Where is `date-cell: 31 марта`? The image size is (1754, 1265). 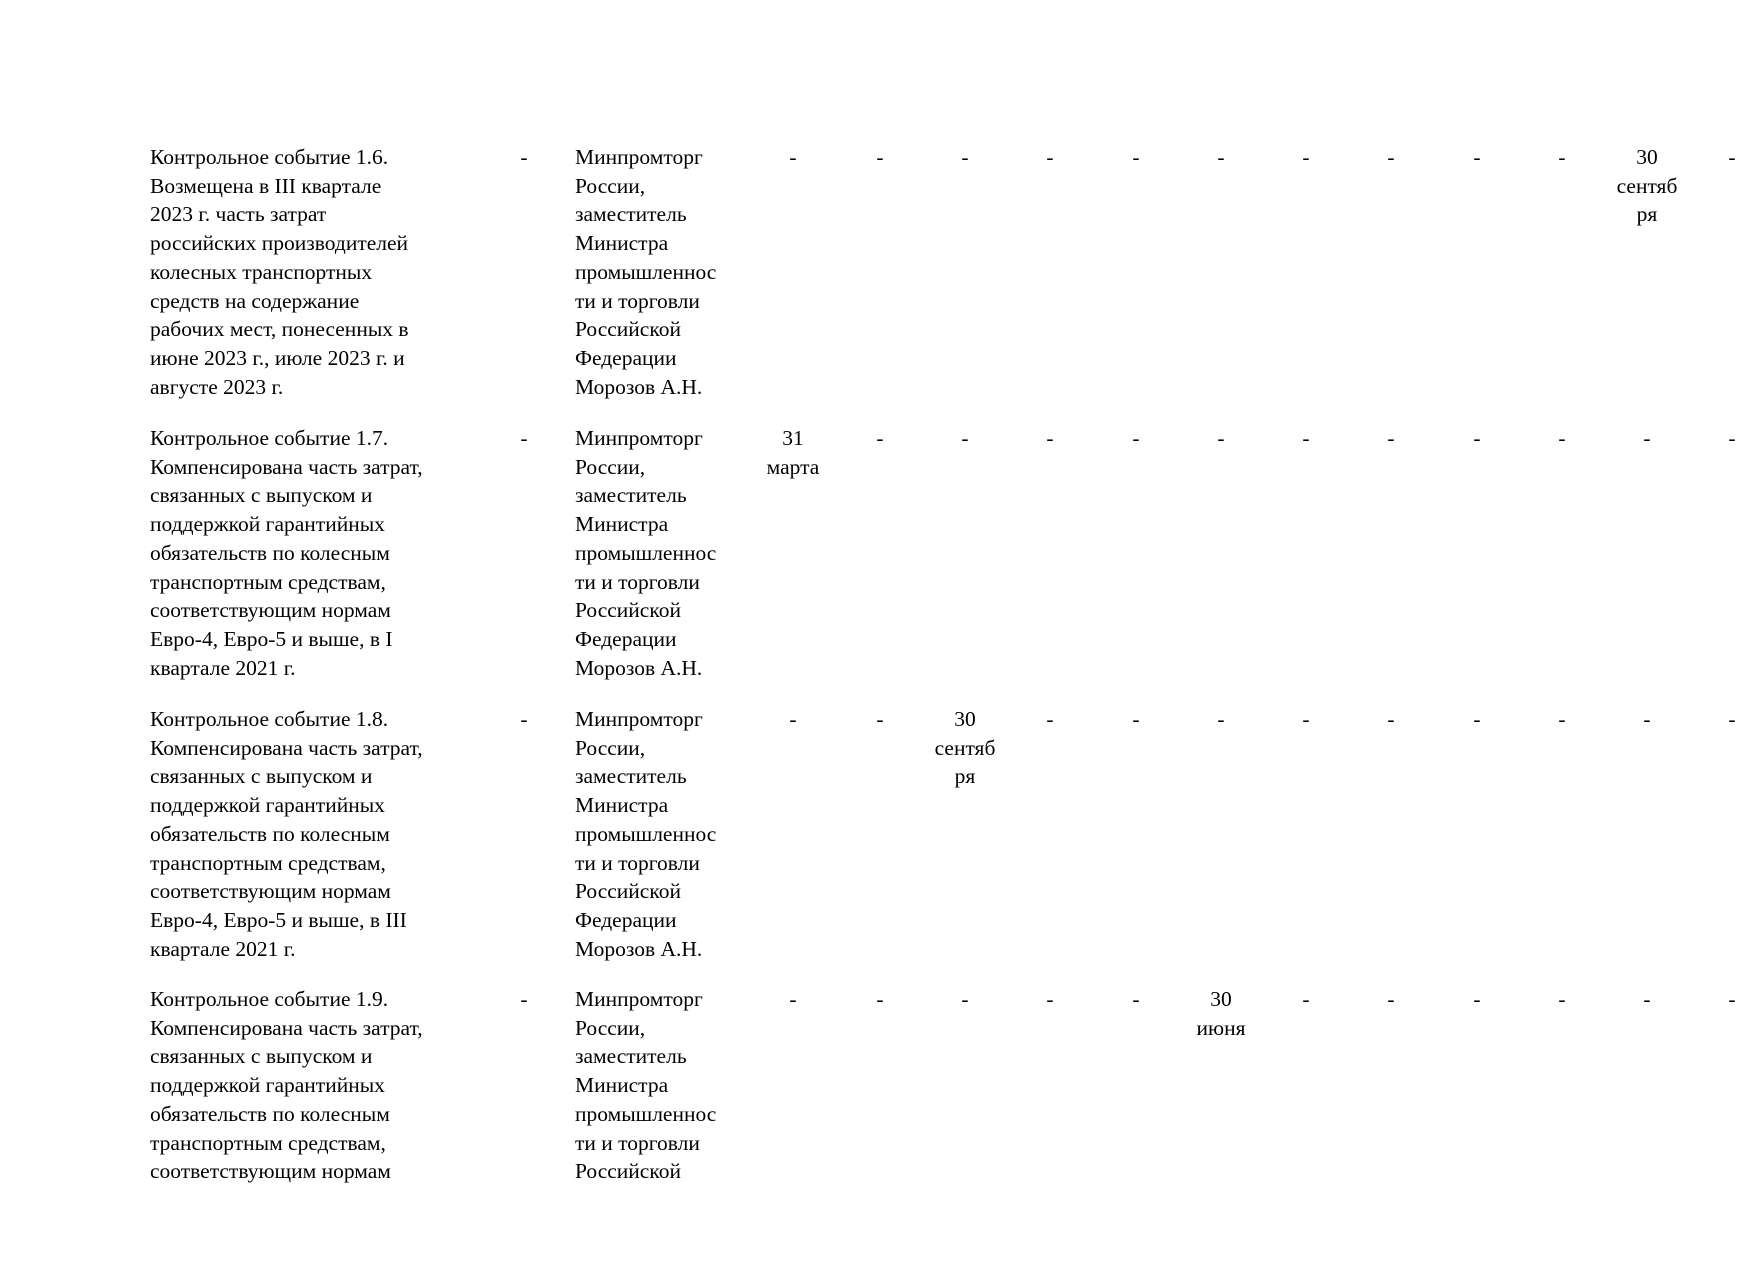
date-cell: 31 марта is located at coordinates (793, 452).